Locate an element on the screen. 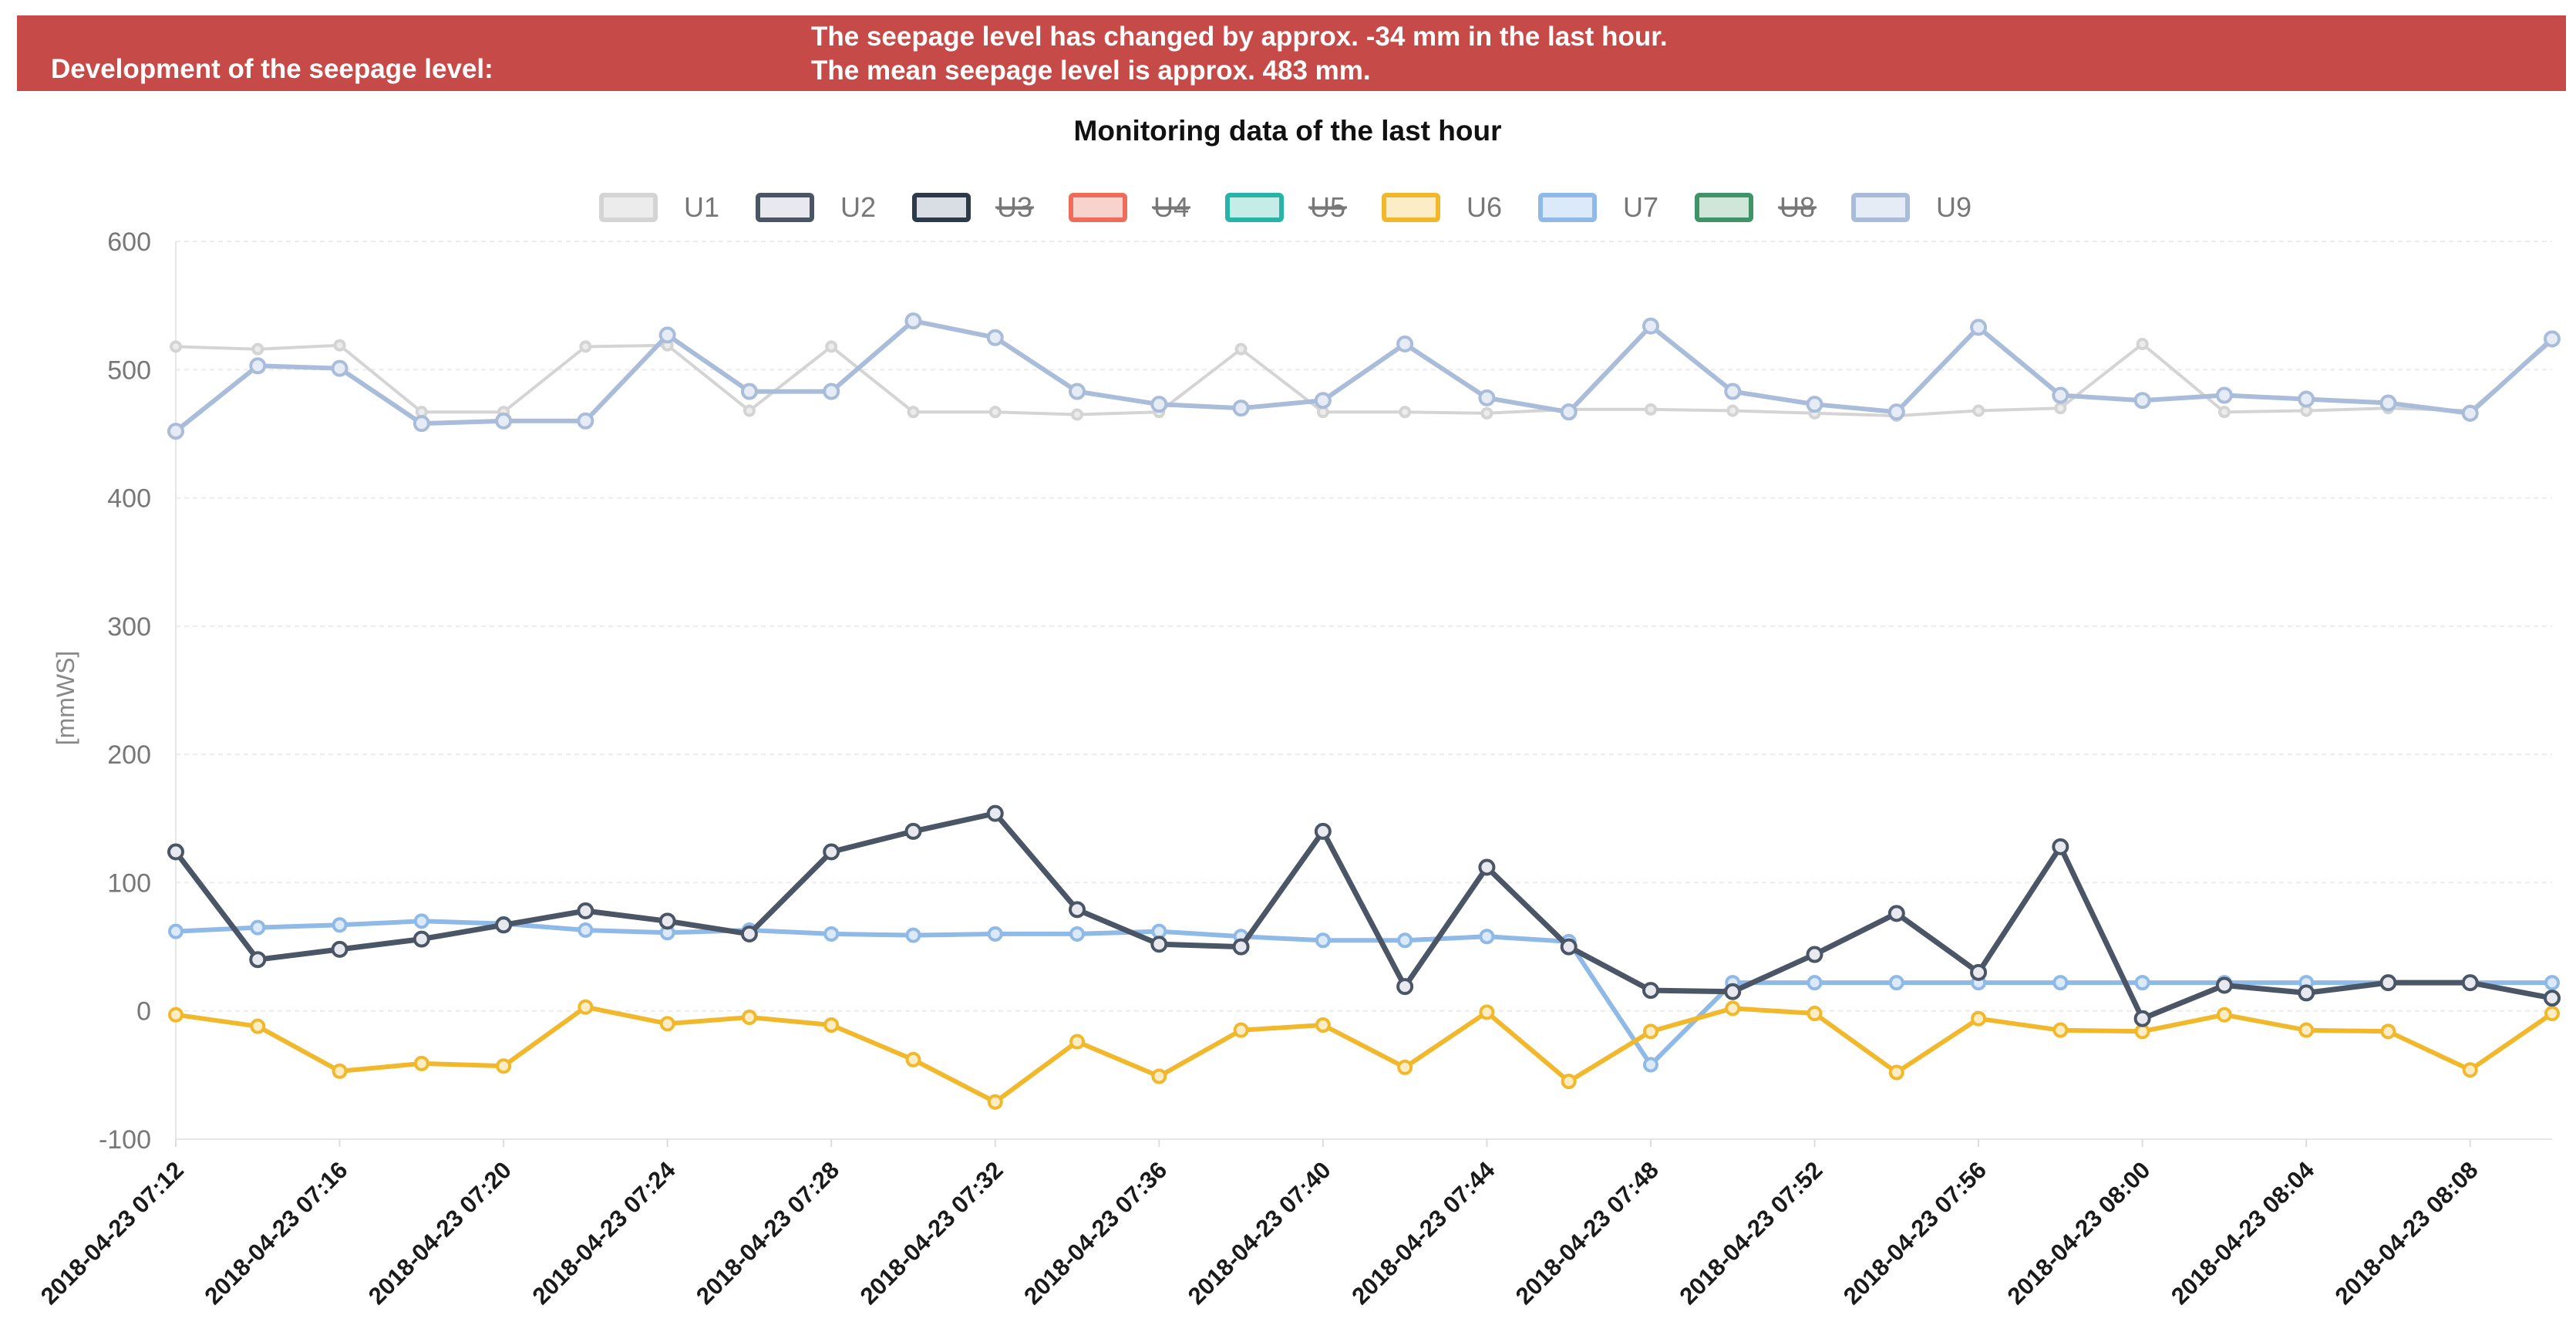  legend-label-u2: U2 is located at coordinates (858, 207).